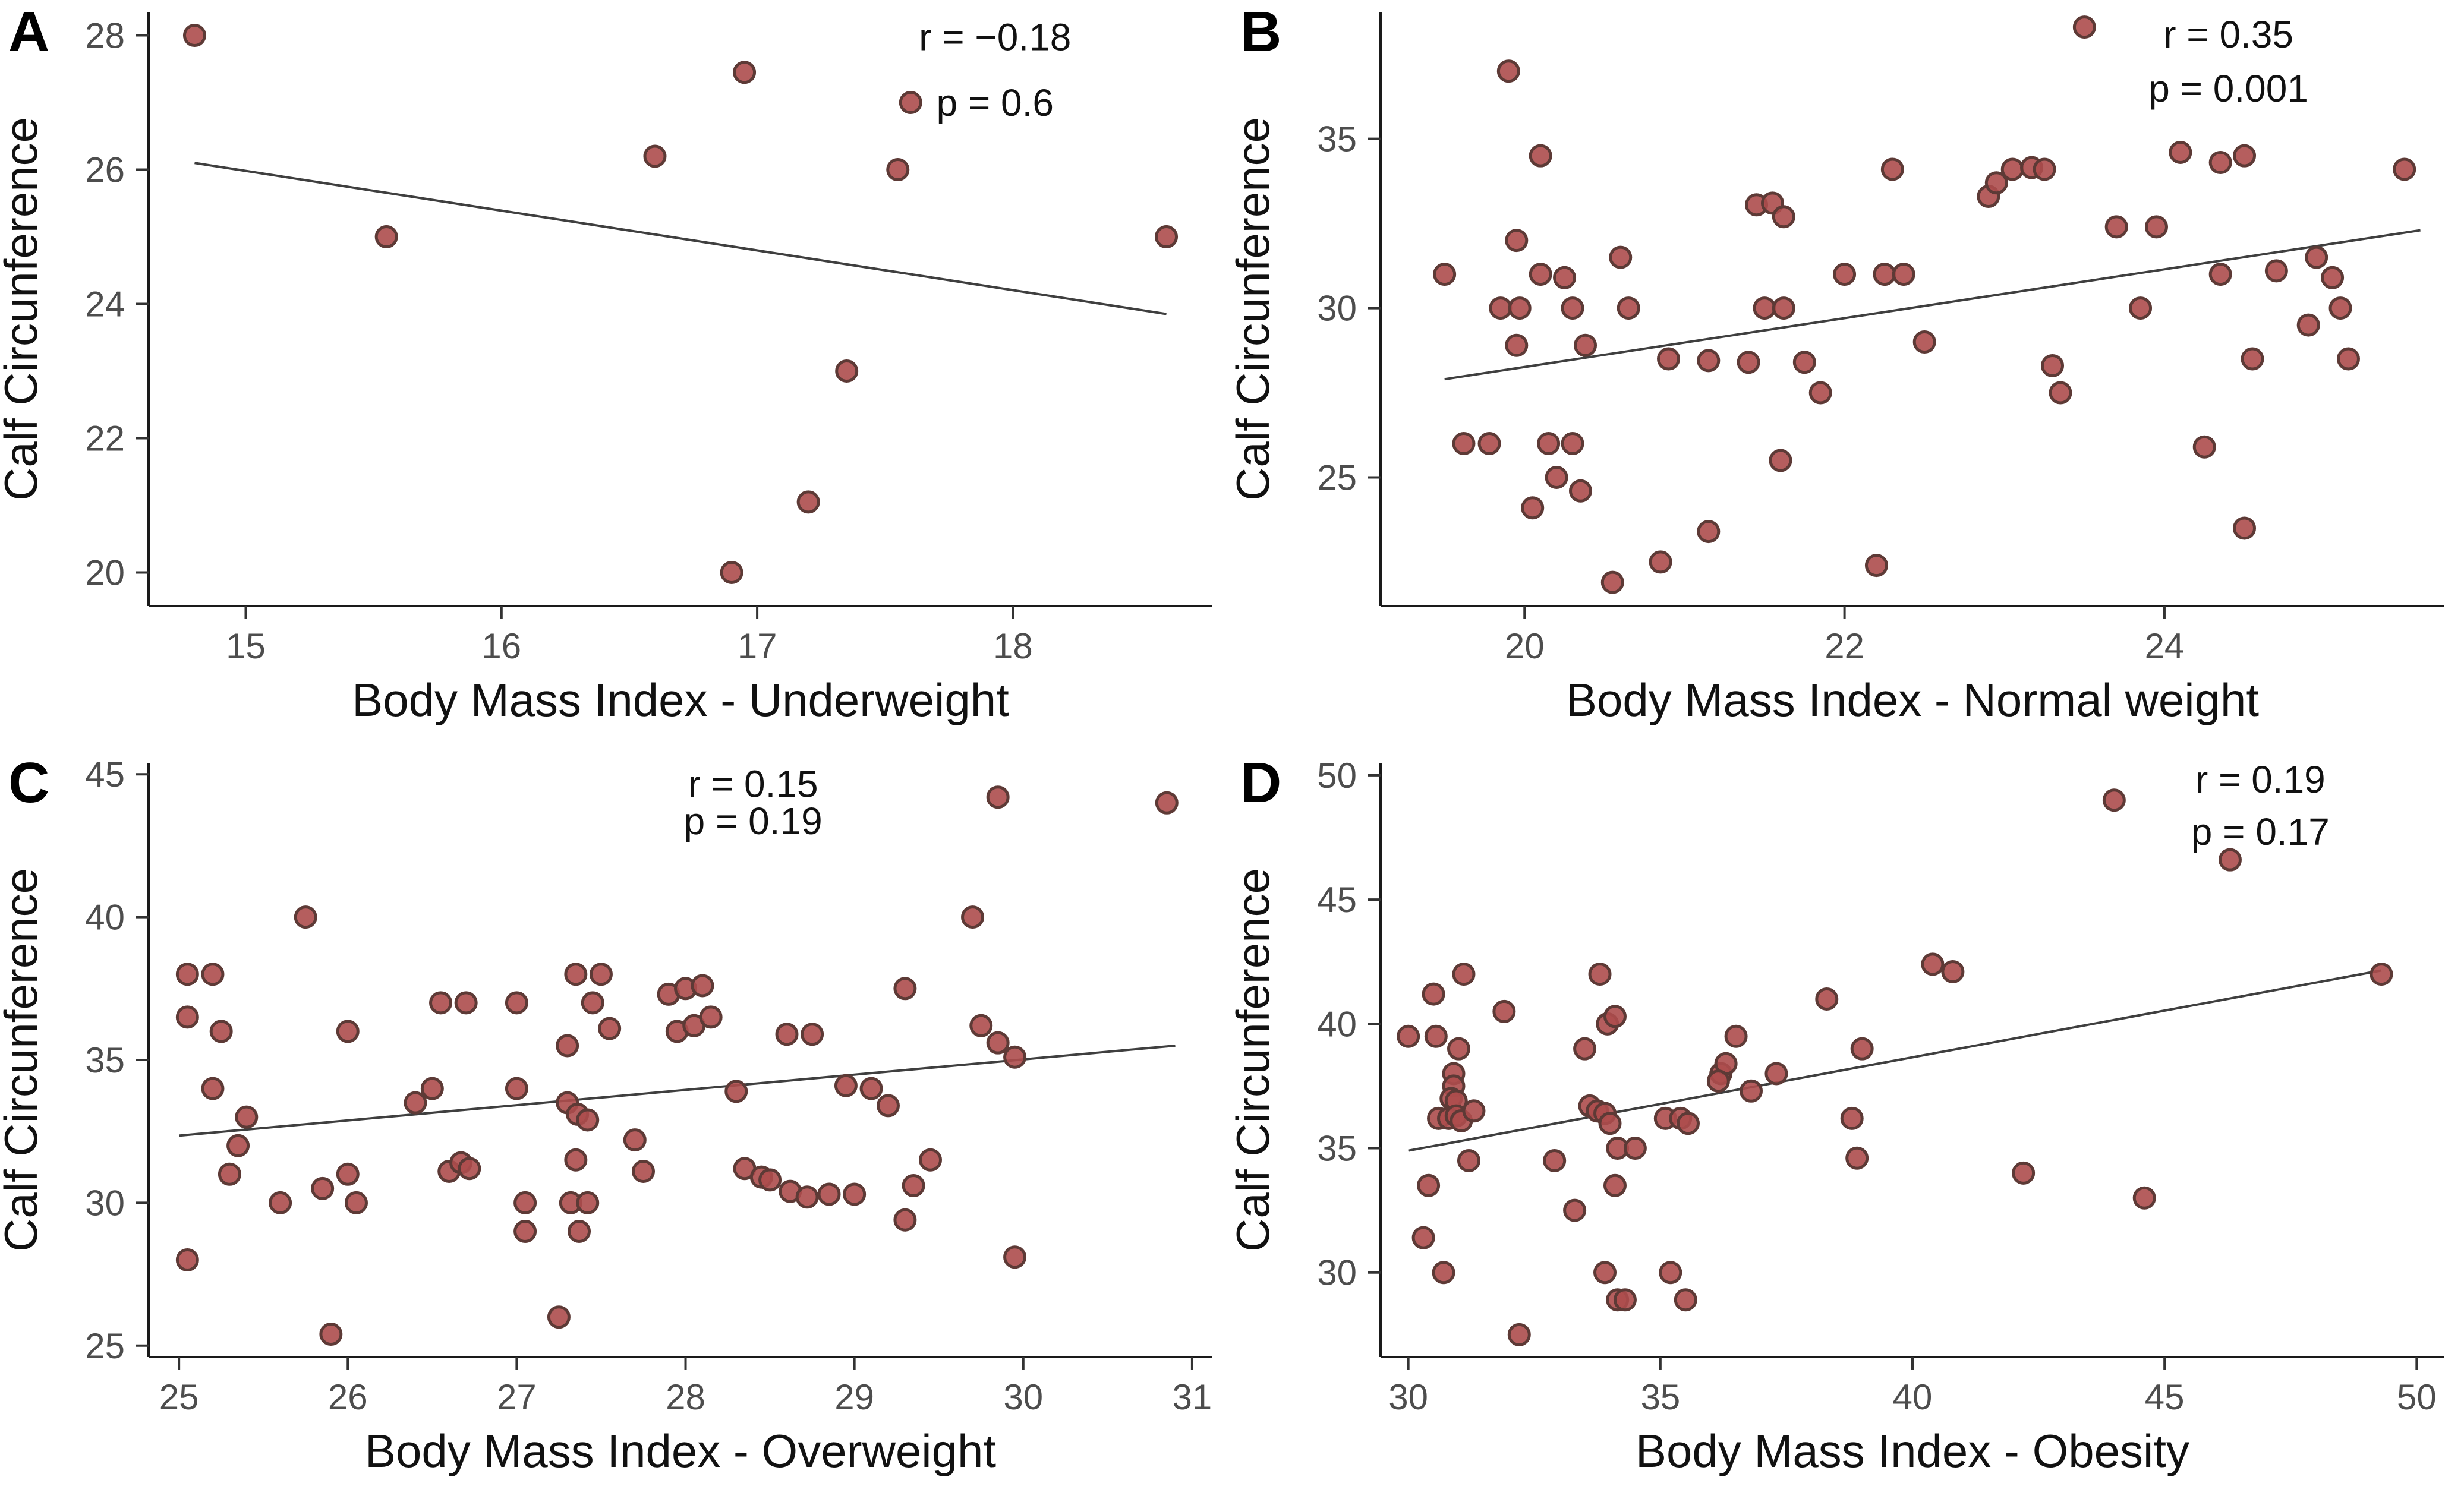 The width and height of the screenshot is (2464, 1502). I want to click on x-tick-label: 30, so click(1023, 1397).